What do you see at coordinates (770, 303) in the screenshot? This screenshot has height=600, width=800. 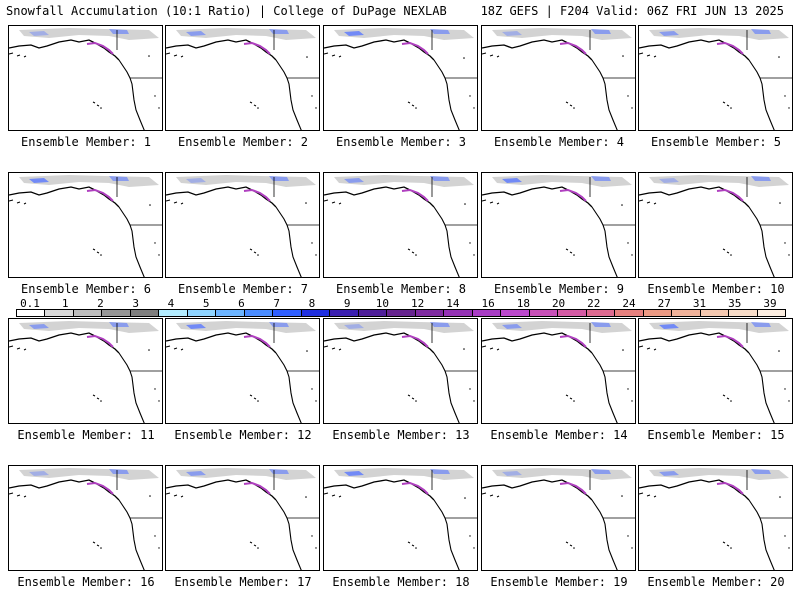 I see `colorbar-label: 39` at bounding box center [770, 303].